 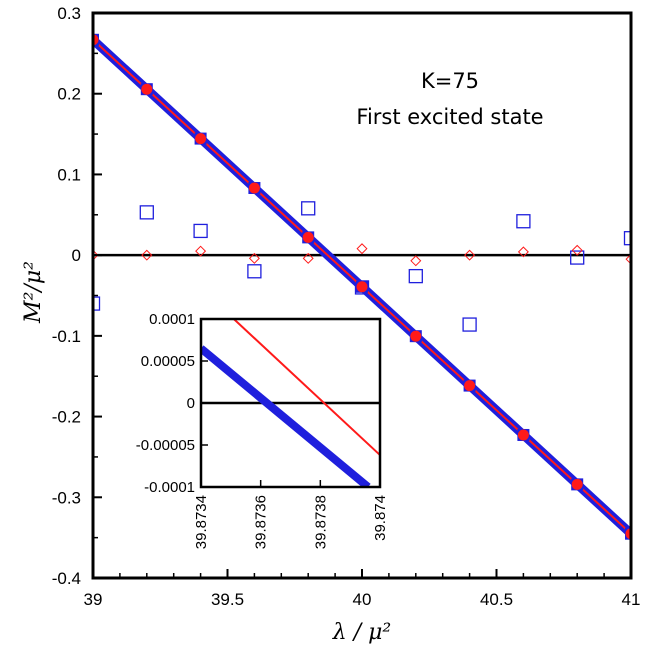 What do you see at coordinates (361, 632) in the screenshot?
I see `x-axis-title: λ / μ²` at bounding box center [361, 632].